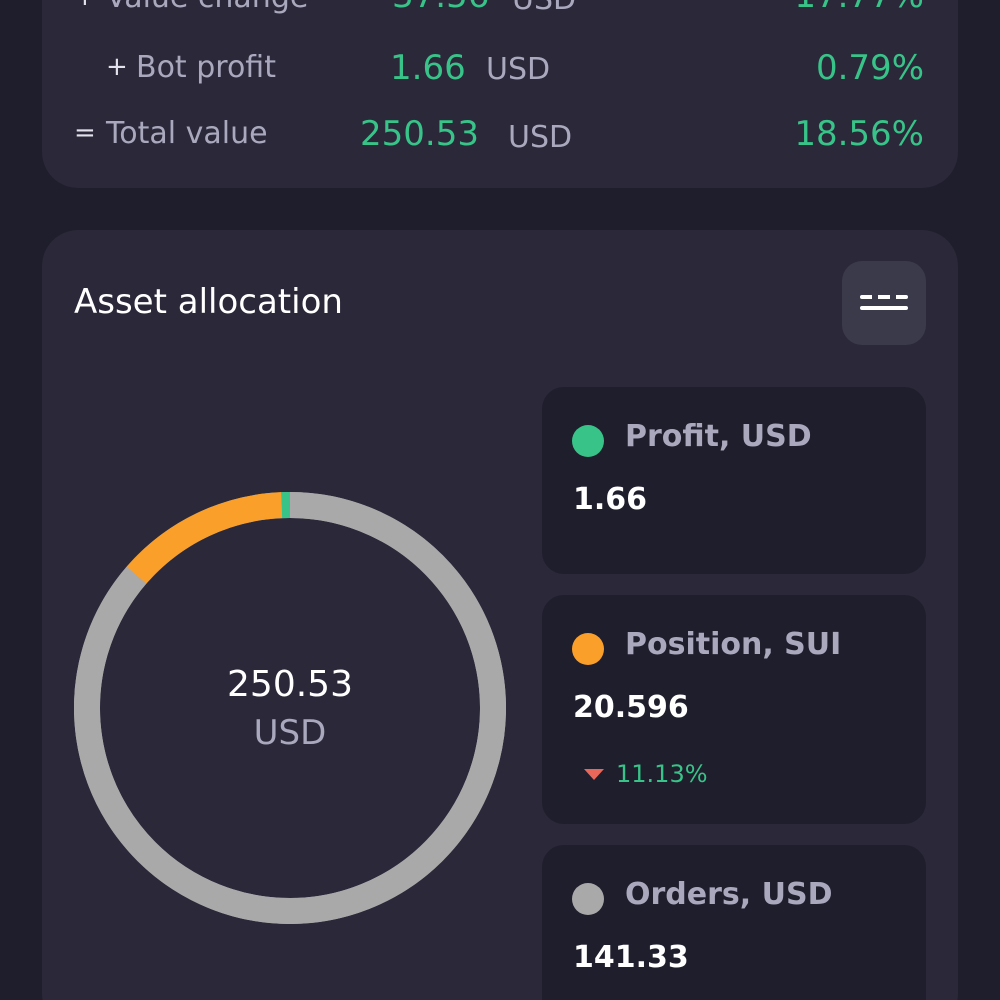 This screenshot has width=1000, height=1000. I want to click on section-title: Asset allocation, so click(208, 302).